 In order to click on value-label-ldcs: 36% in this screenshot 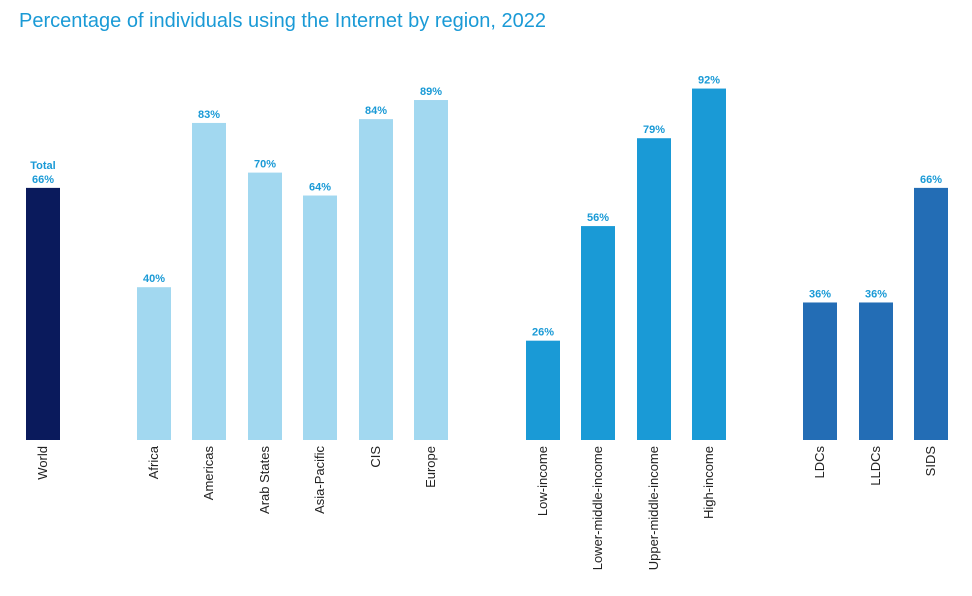, I will do `click(820, 294)`.